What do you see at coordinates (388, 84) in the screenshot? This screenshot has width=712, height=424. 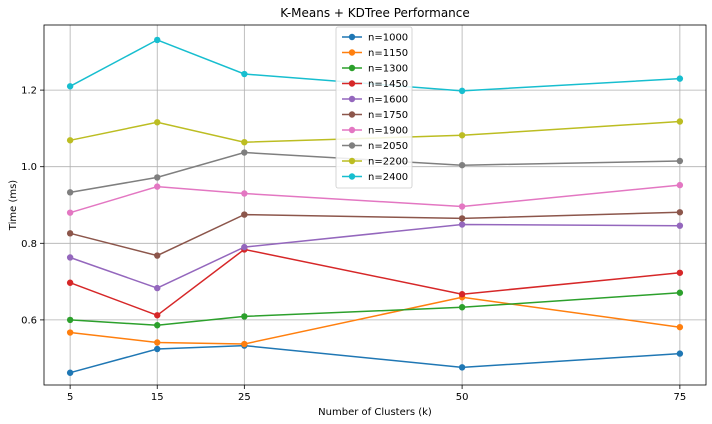 I see `legend-label: n=1450` at bounding box center [388, 84].